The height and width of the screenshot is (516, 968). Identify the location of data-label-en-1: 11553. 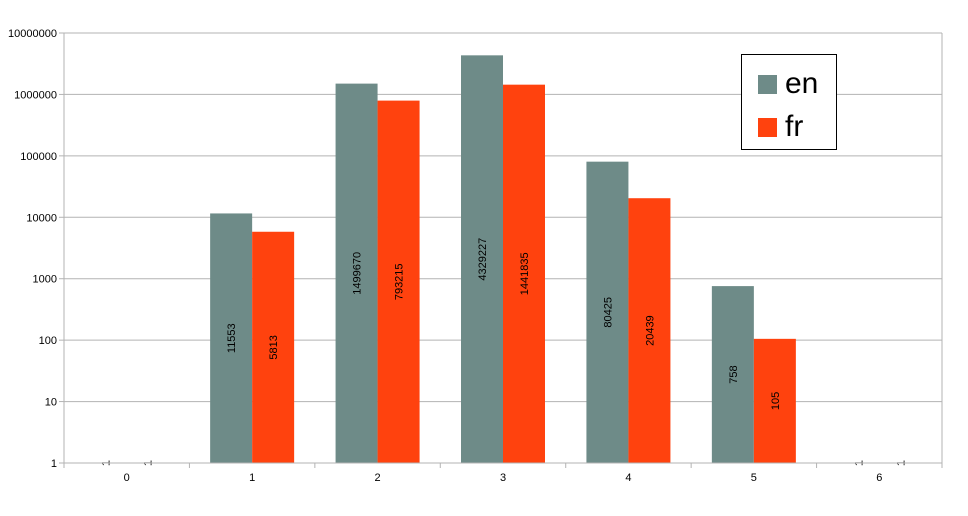
(232, 338).